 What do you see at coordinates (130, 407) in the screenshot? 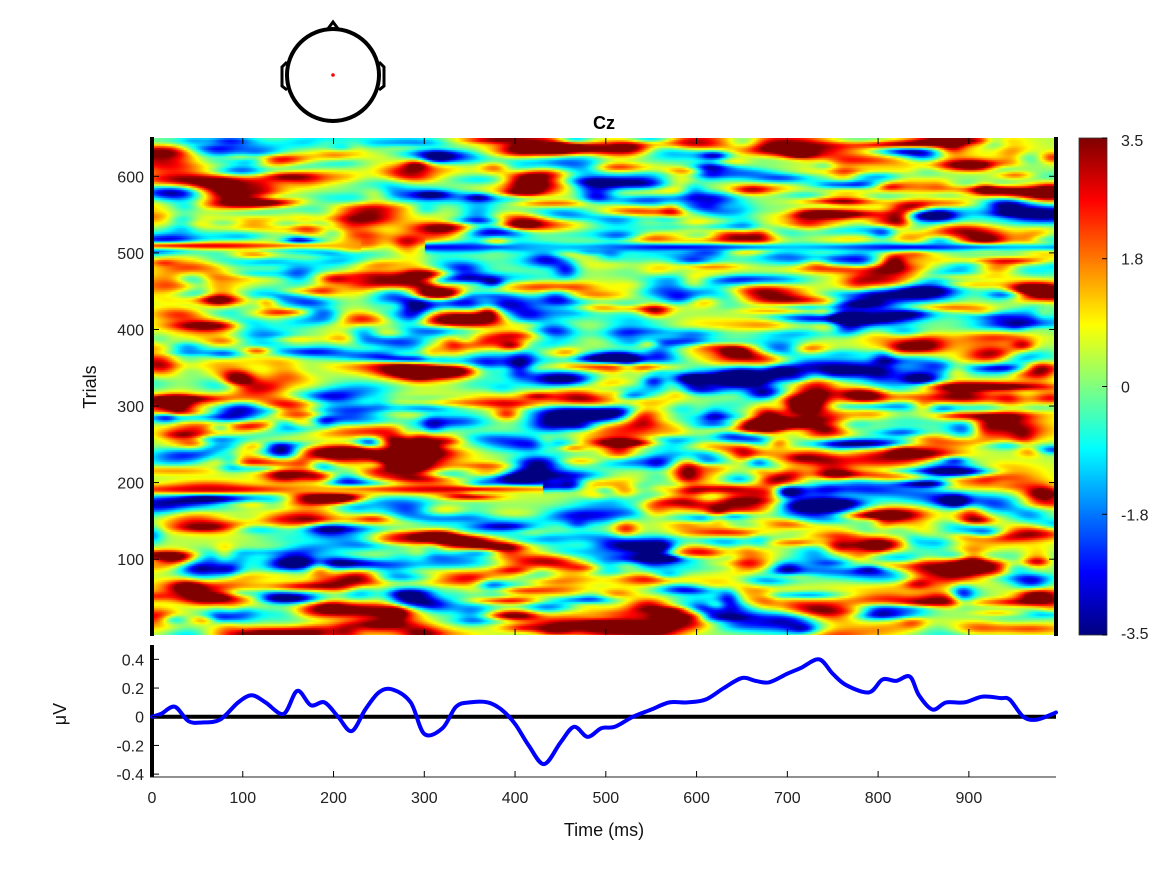
I see `heatmap-y-tick-label-2: 300` at bounding box center [130, 407].